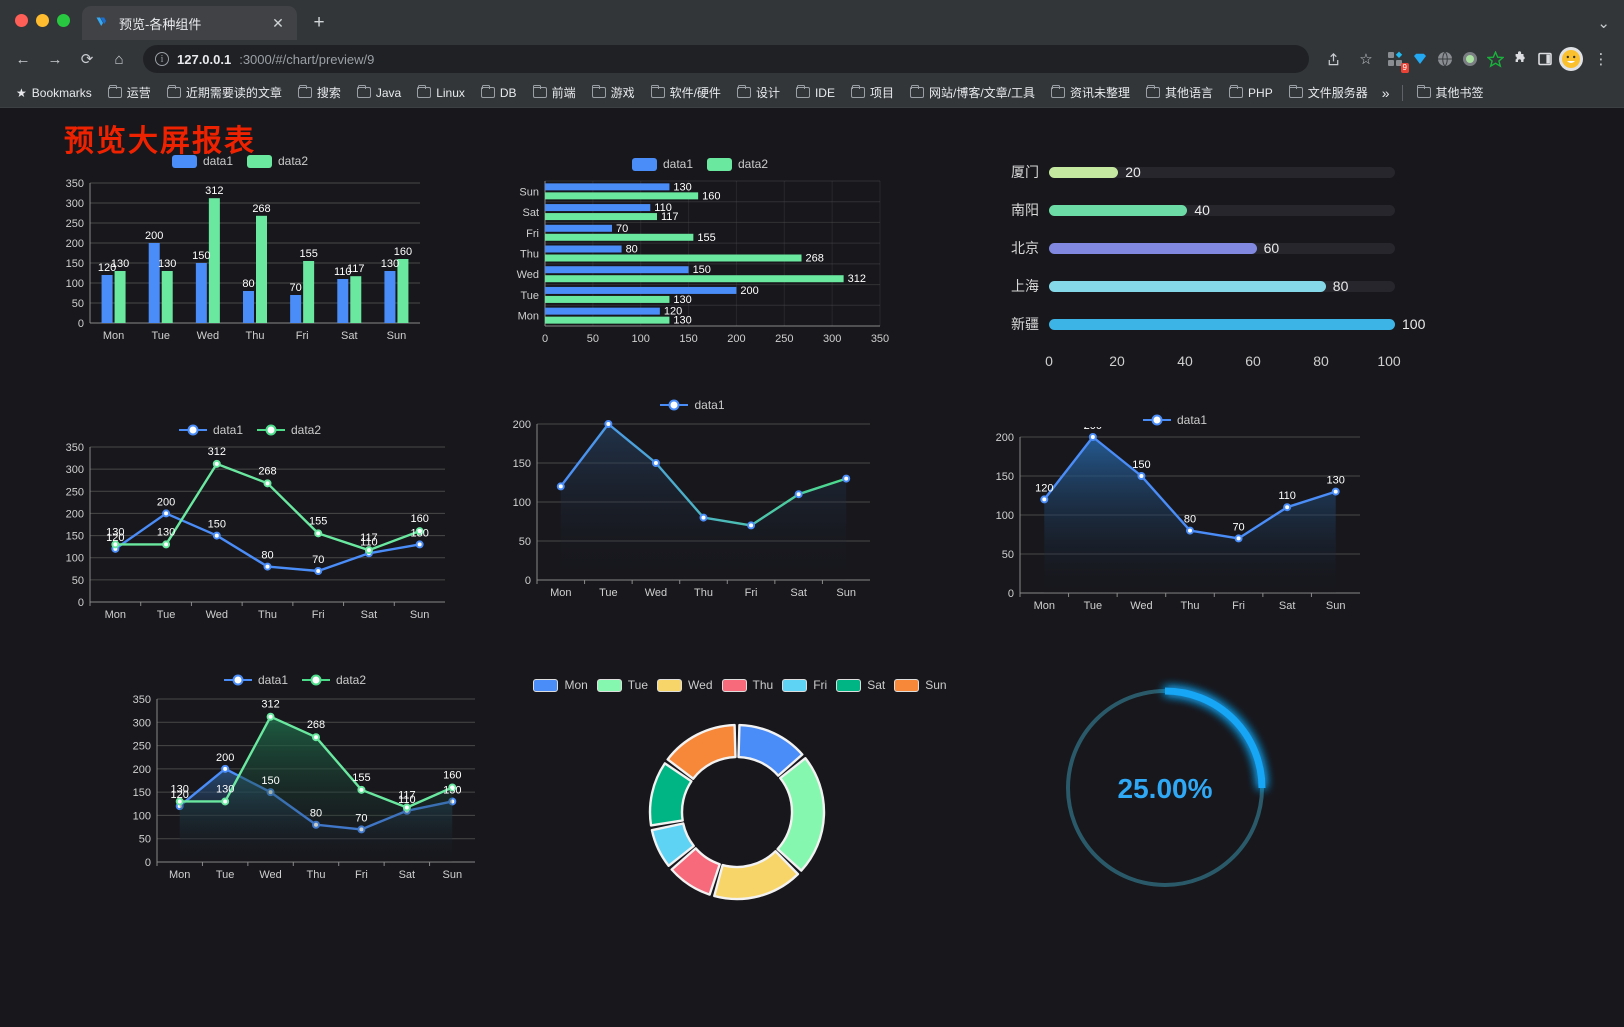 The width and height of the screenshot is (1624, 1027). I want to click on svg-text: 155, so click(706, 238).